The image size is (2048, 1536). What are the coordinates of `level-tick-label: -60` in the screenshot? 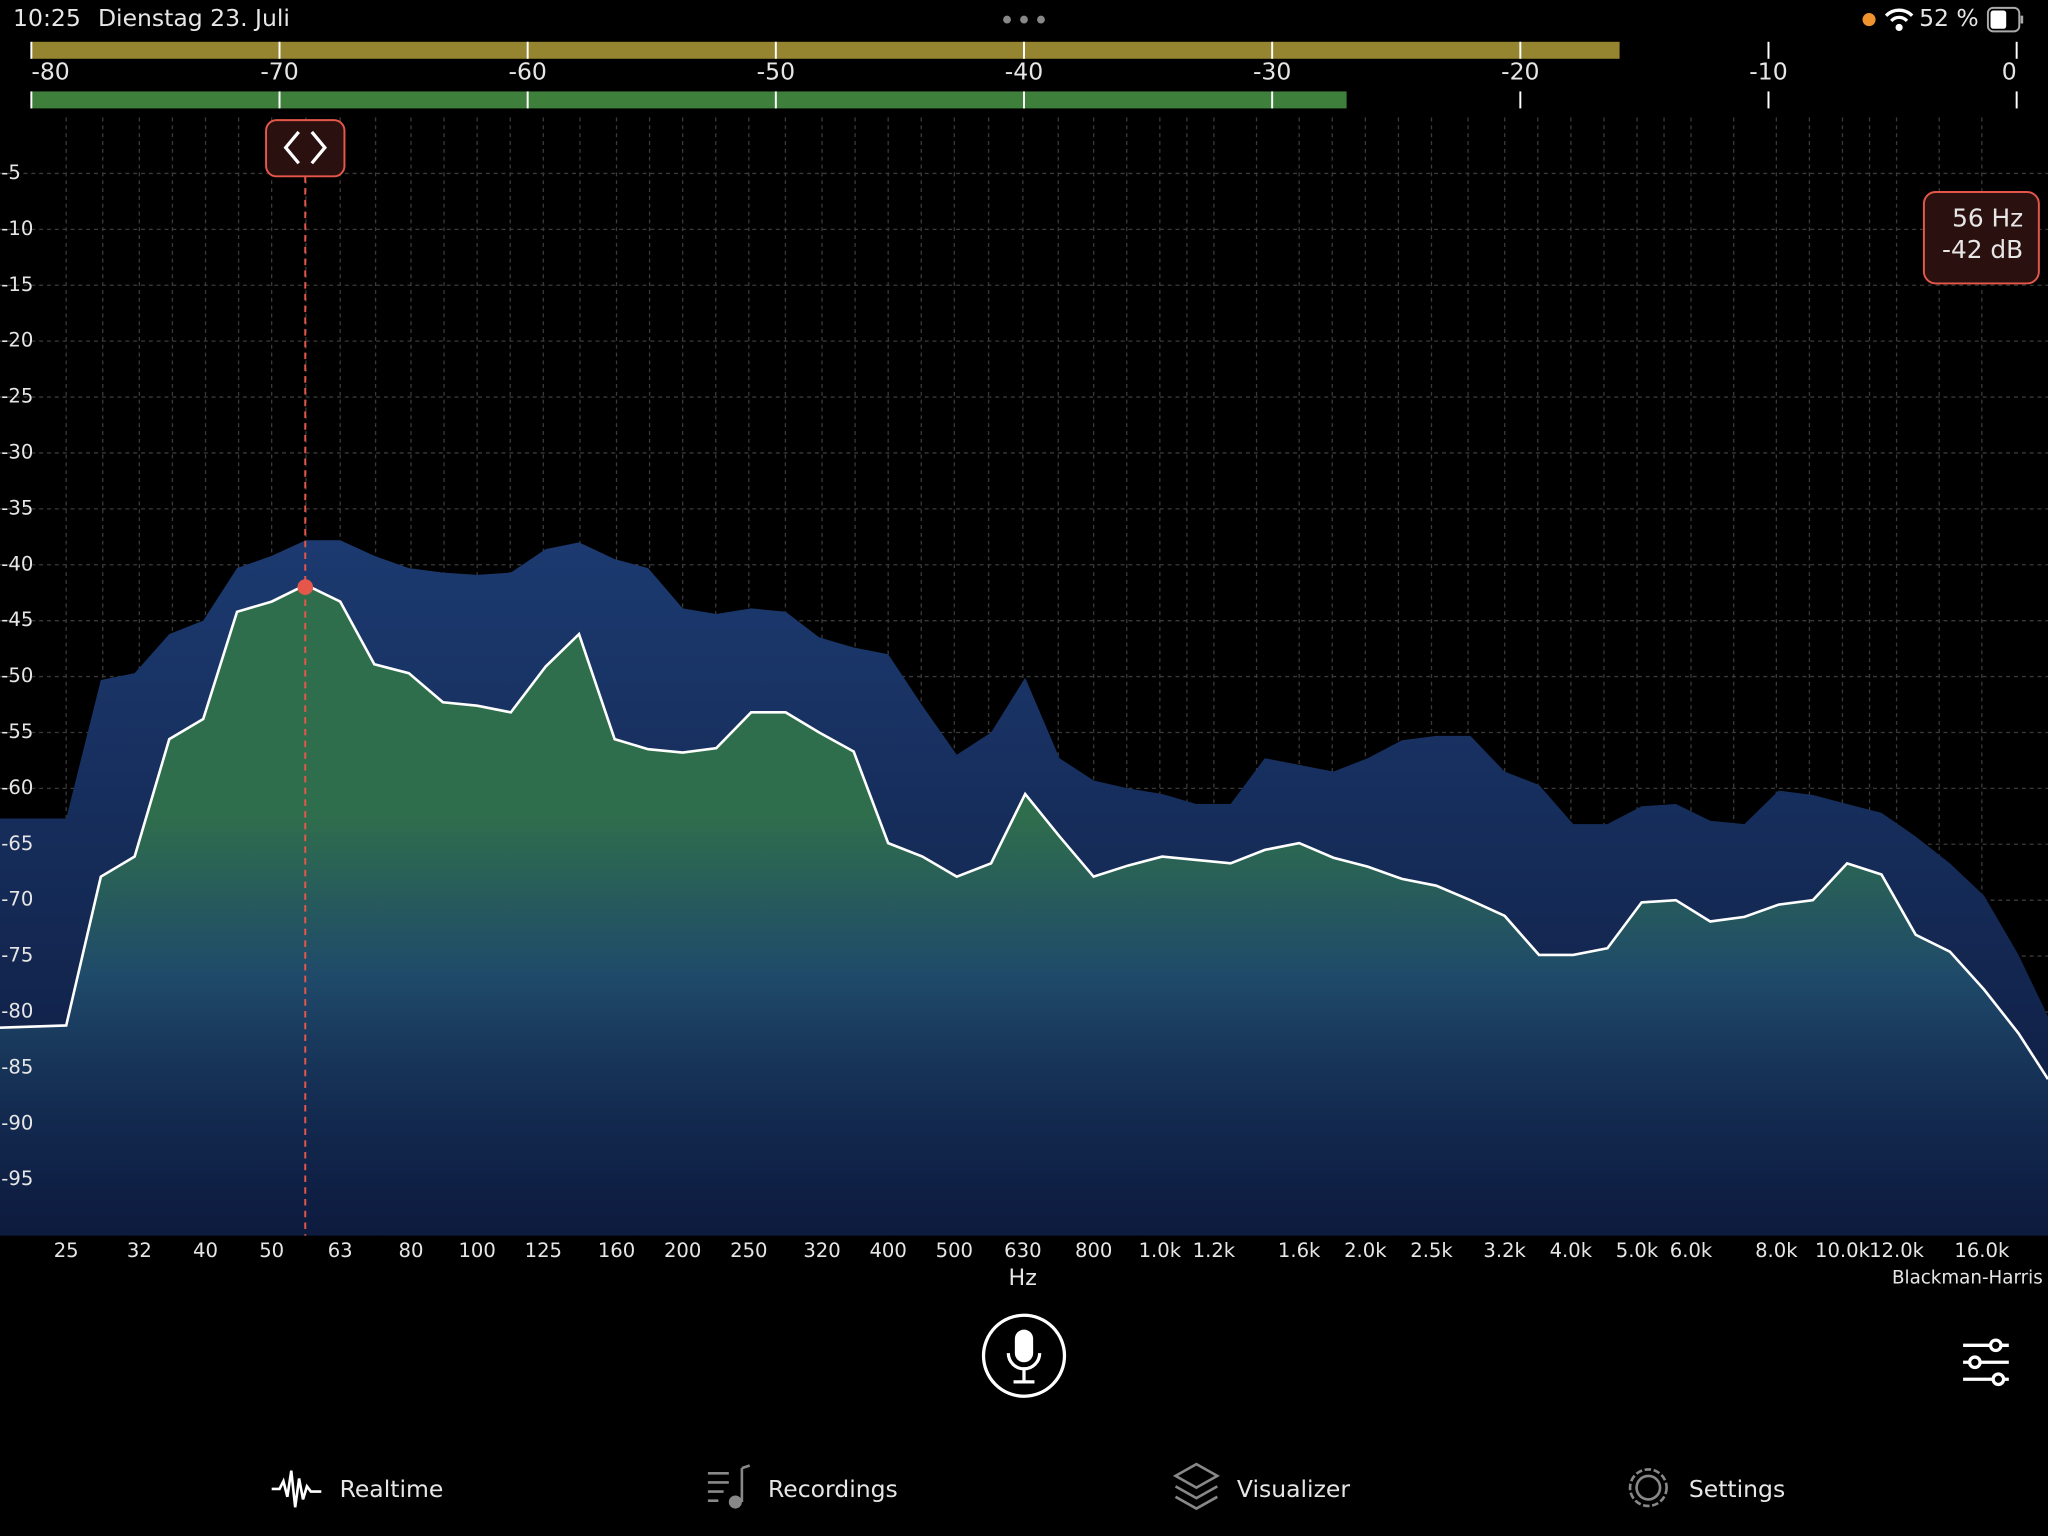 It's located at (527, 72).